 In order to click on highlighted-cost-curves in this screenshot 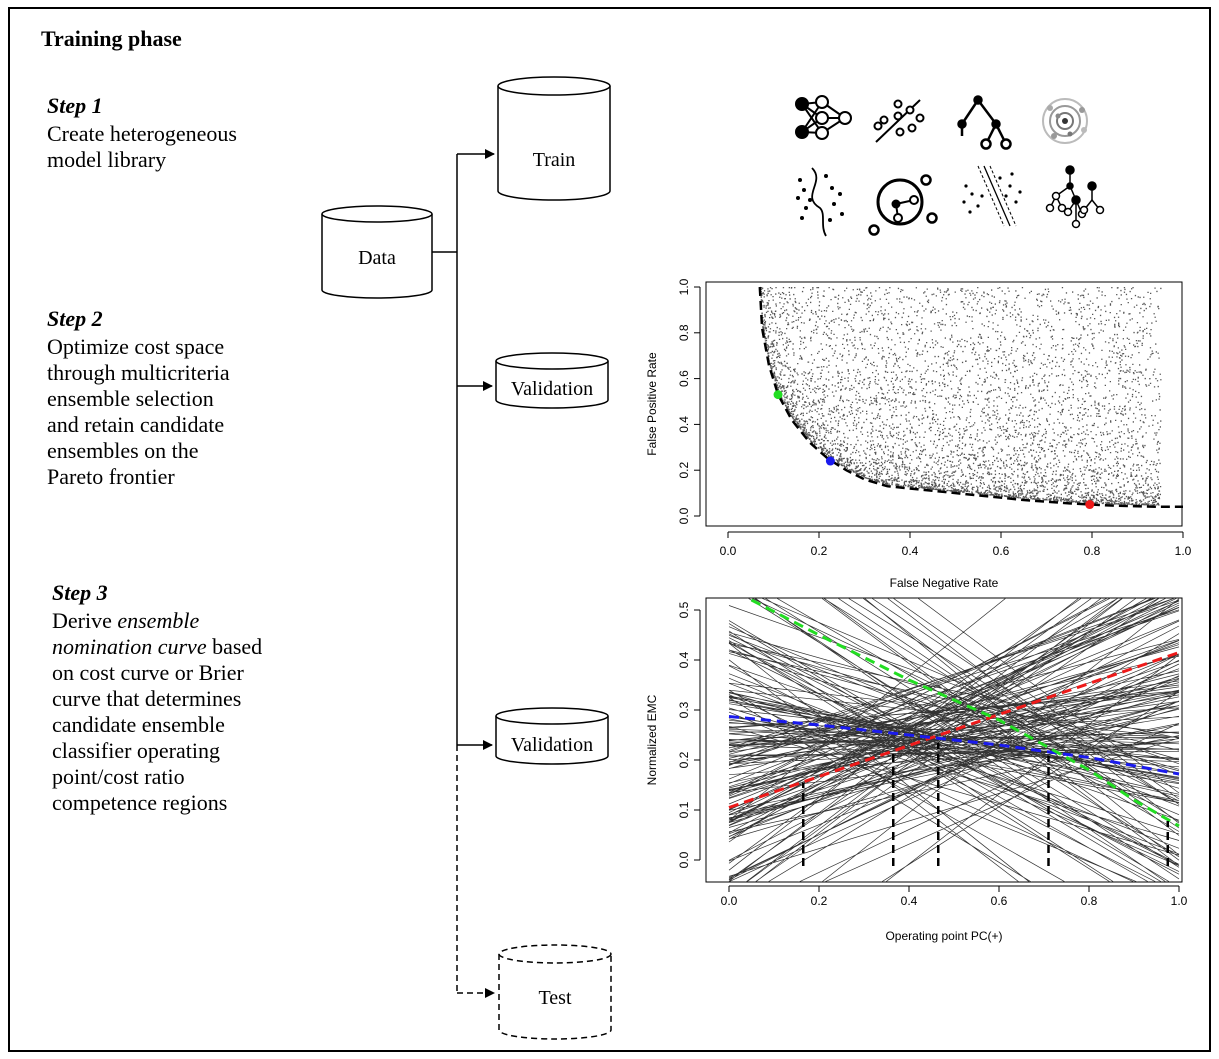, I will do `click(954, 713)`.